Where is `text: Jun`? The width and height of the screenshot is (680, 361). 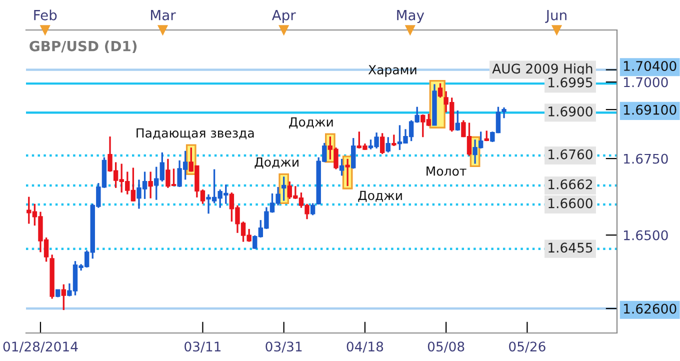
text: Jun is located at coordinates (555, 16).